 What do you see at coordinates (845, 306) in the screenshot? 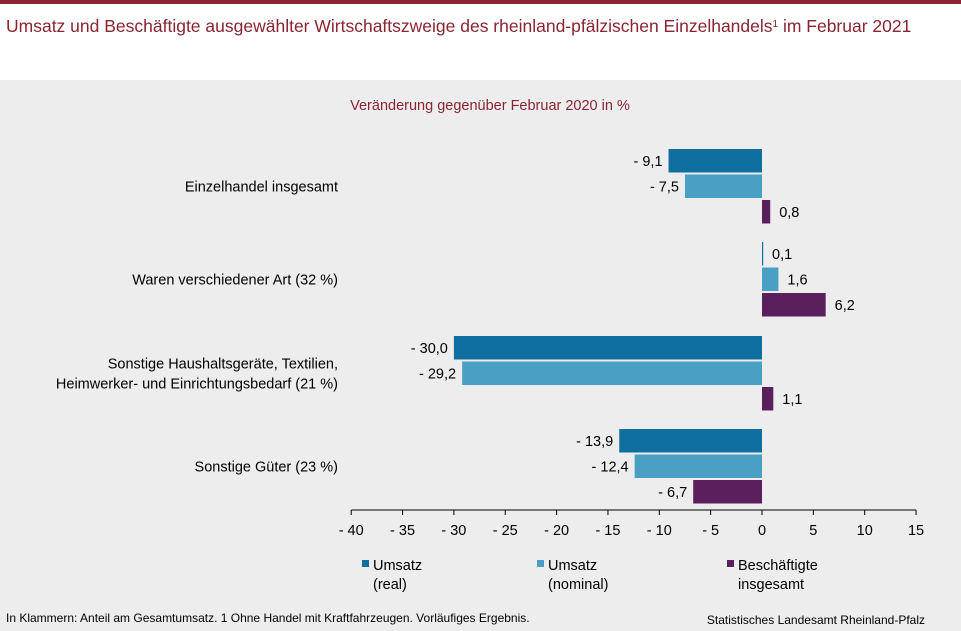
I see `data-label: 6,2` at bounding box center [845, 306].